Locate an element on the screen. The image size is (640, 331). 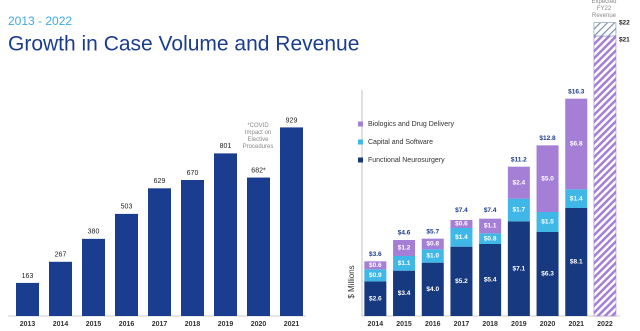
segment-label: $3.4 is located at coordinates (404, 293).